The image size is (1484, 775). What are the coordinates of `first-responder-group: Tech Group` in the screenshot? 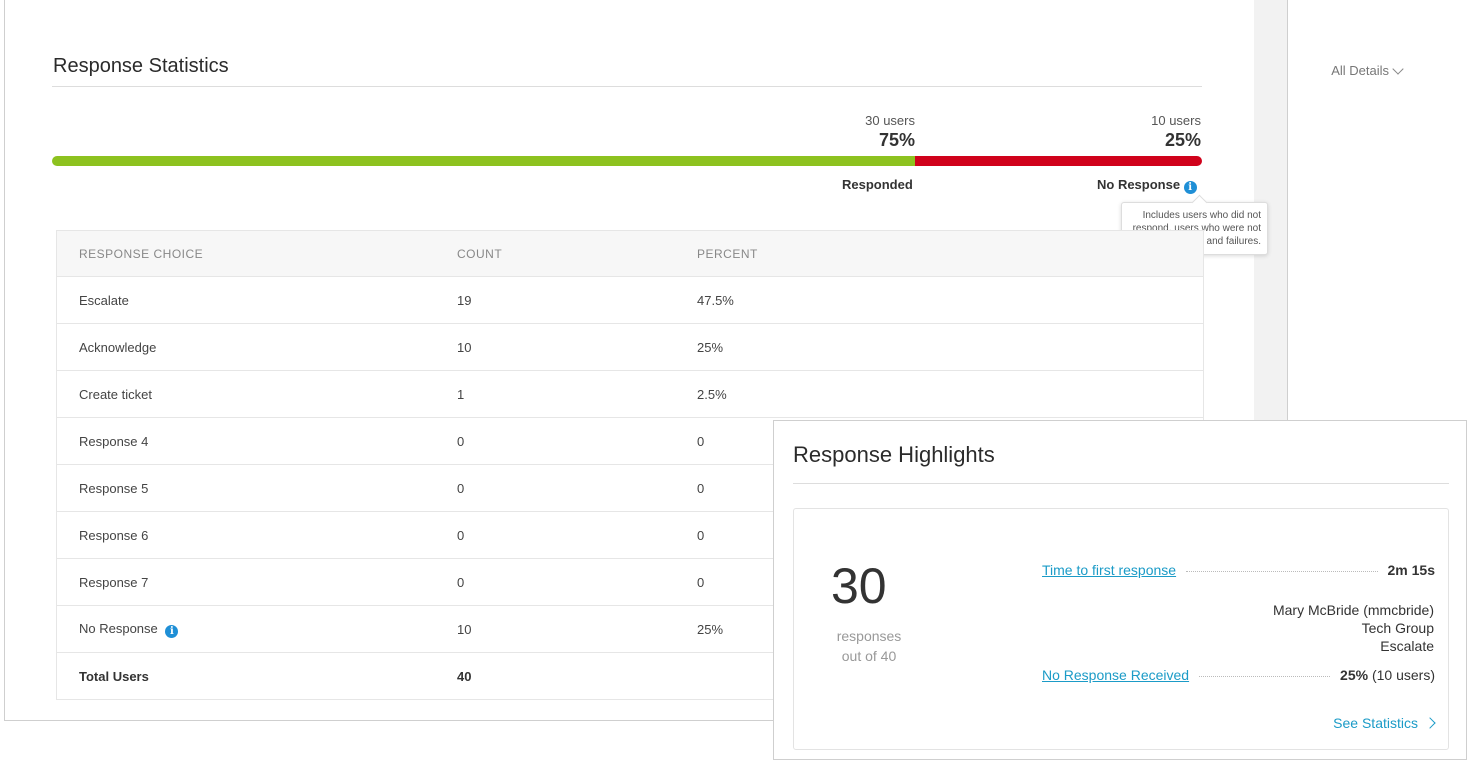 It's located at (1397, 628).